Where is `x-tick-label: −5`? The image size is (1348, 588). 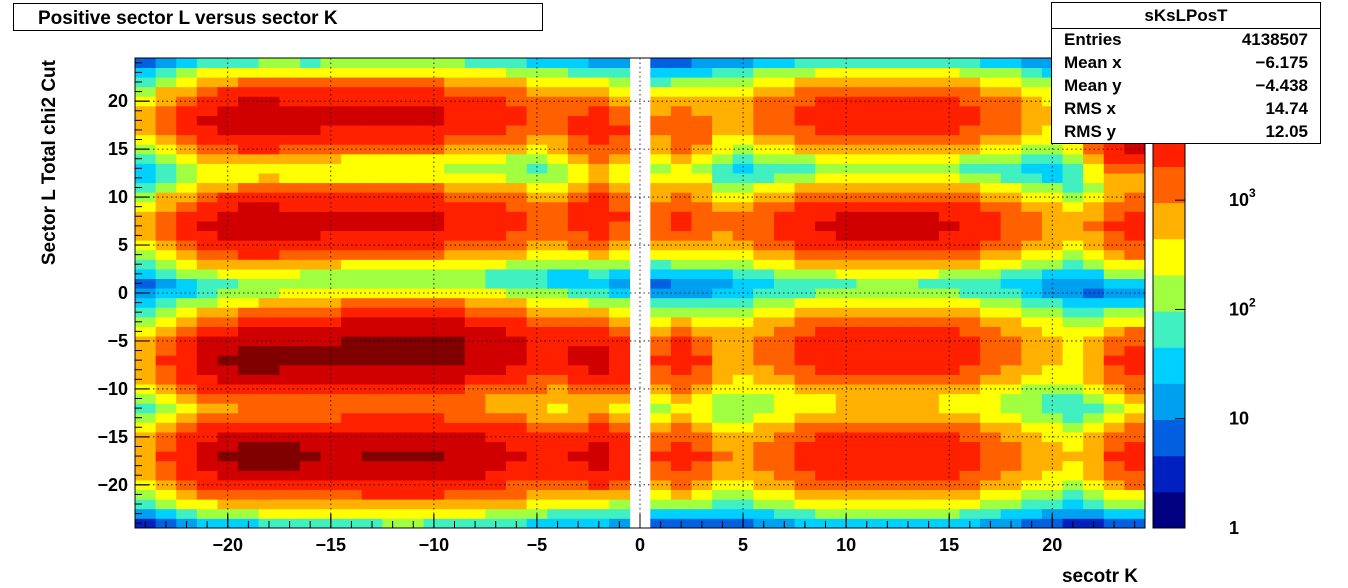 x-tick-label: −5 is located at coordinates (537, 545).